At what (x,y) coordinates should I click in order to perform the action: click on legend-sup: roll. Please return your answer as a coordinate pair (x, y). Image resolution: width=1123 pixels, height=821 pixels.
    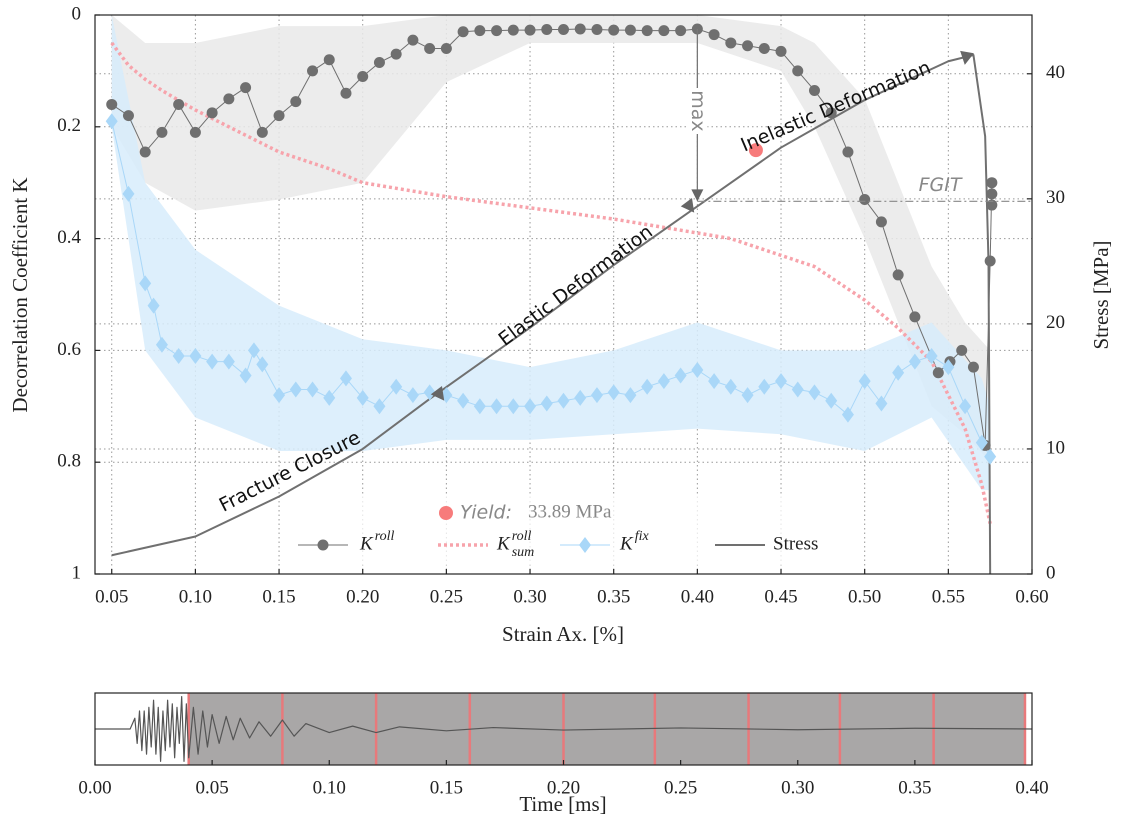
    Looking at the image, I should click on (522, 536).